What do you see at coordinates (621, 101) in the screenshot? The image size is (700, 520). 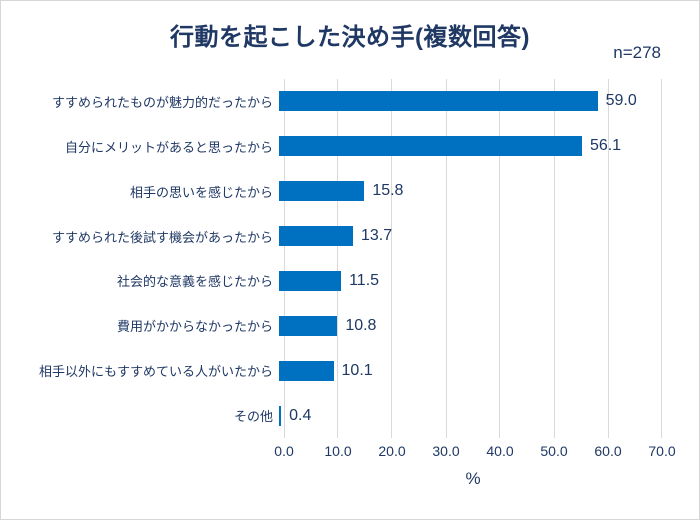 I see `value-label: 59.0` at bounding box center [621, 101].